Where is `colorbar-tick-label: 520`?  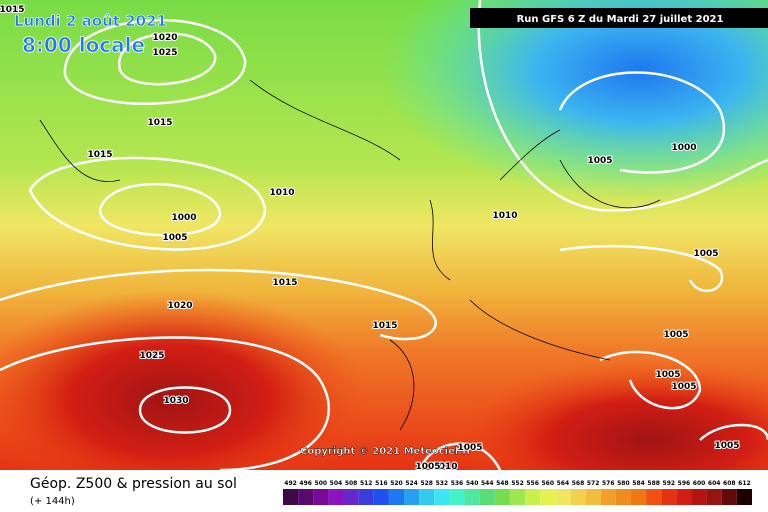 colorbar-tick-label: 520 is located at coordinates (396, 483).